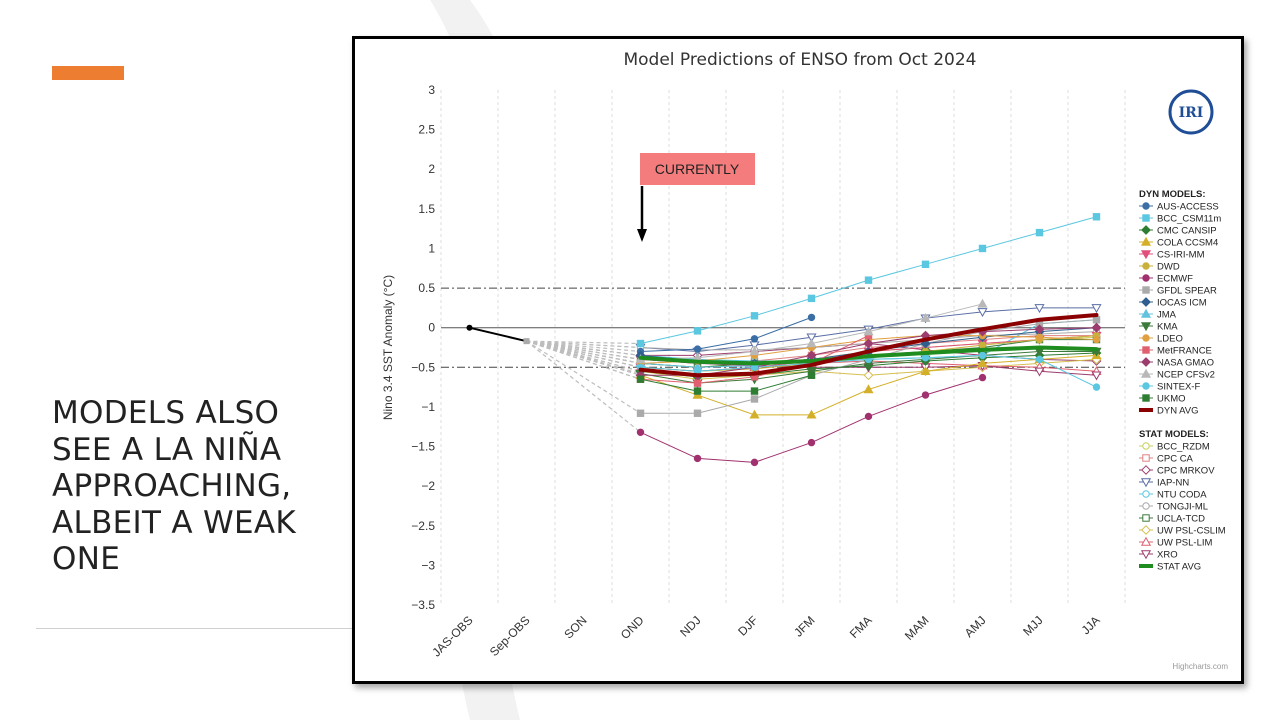  Describe the element at coordinates (423, 605) in the screenshot. I see `y-tick-label: −3.5` at that location.